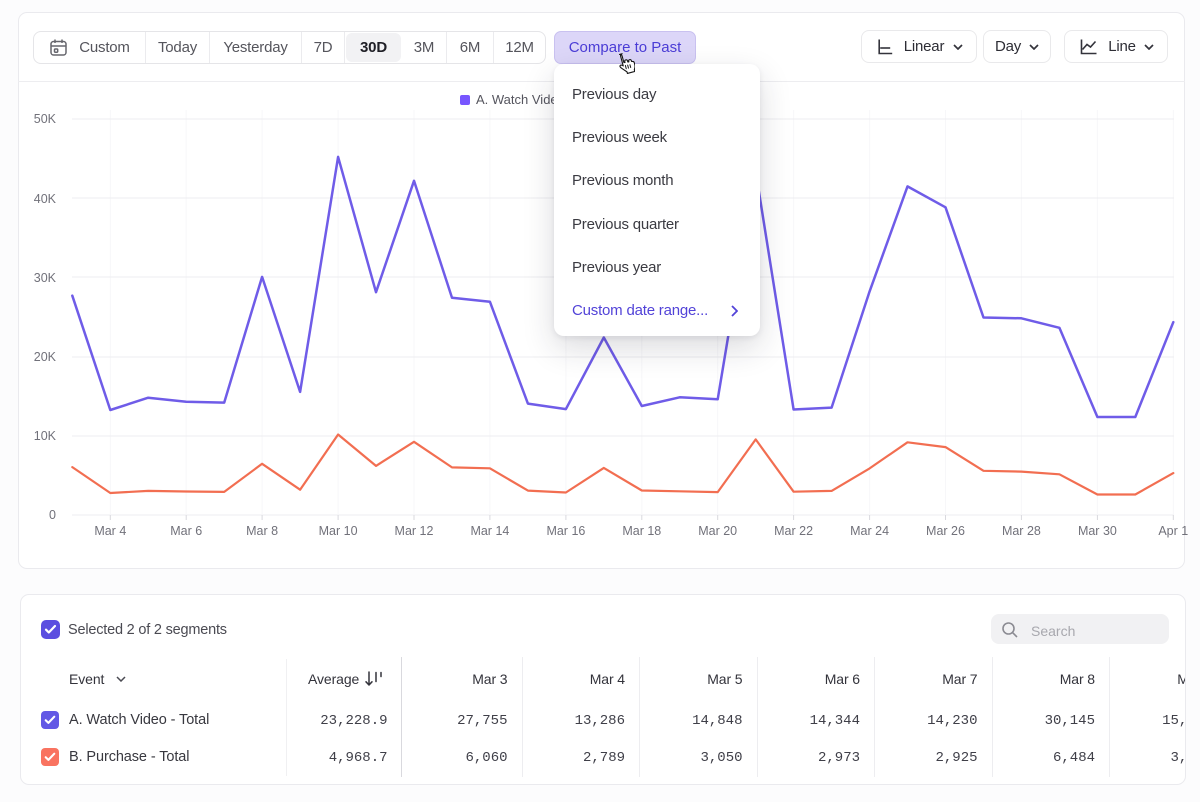 Image resolution: width=1200 pixels, height=802 pixels. What do you see at coordinates (45, 436) in the screenshot?
I see `svg-text: 10K` at bounding box center [45, 436].